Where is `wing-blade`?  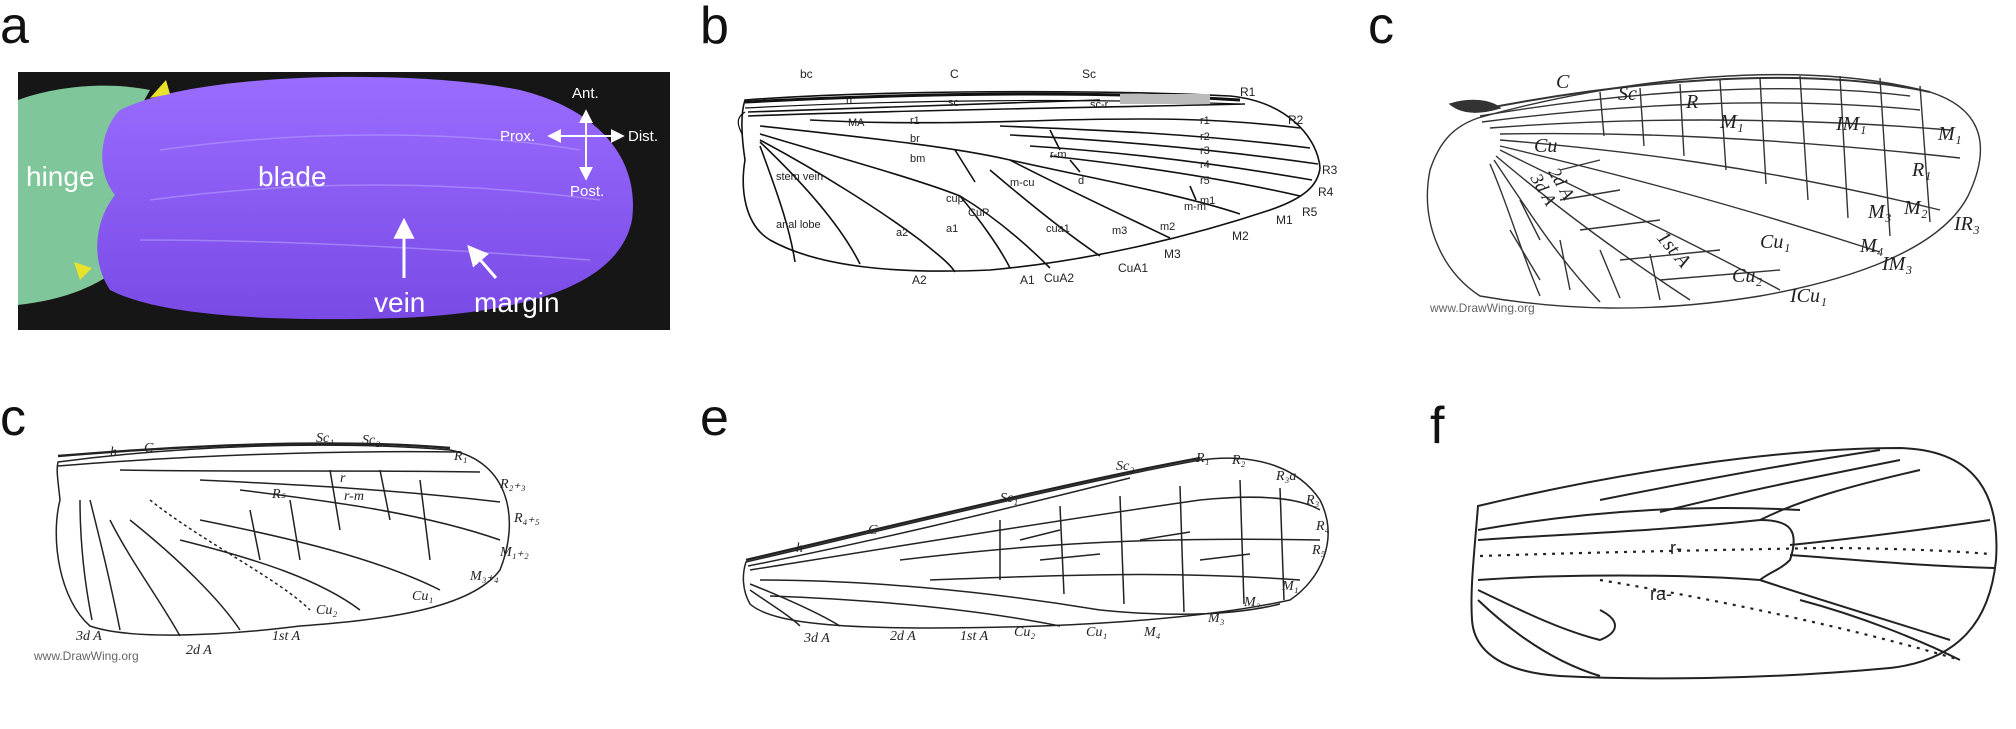 wing-blade is located at coordinates (365, 198).